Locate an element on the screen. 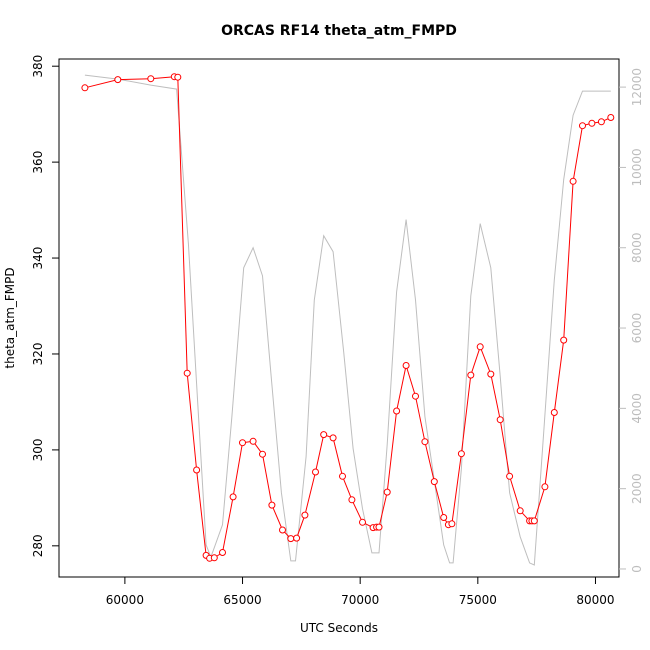  x-tick-label: 60000 is located at coordinates (125, 600).